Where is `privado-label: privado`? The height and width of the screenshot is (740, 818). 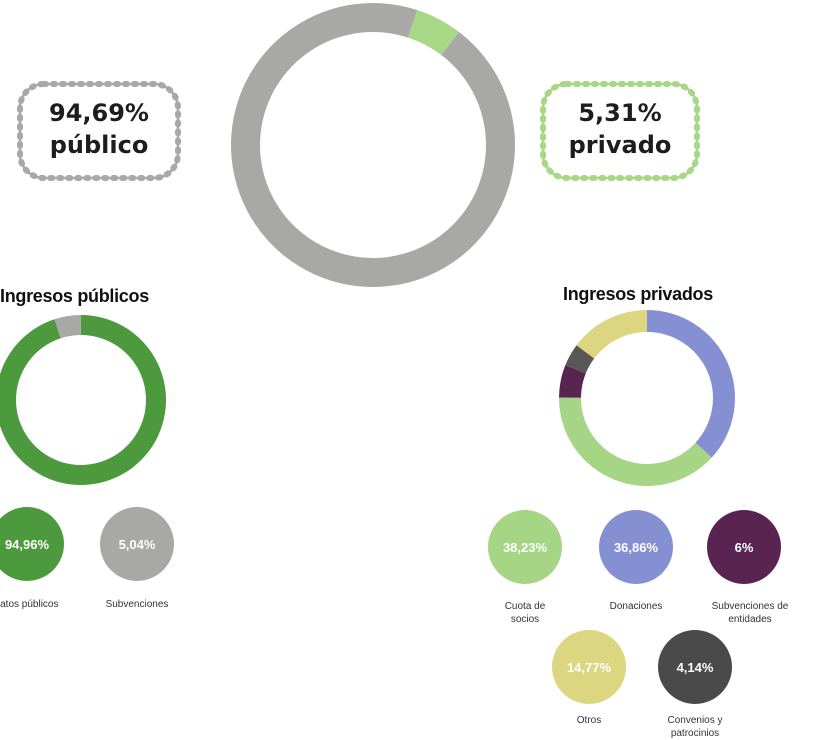 privado-label: privado is located at coordinates (620, 145).